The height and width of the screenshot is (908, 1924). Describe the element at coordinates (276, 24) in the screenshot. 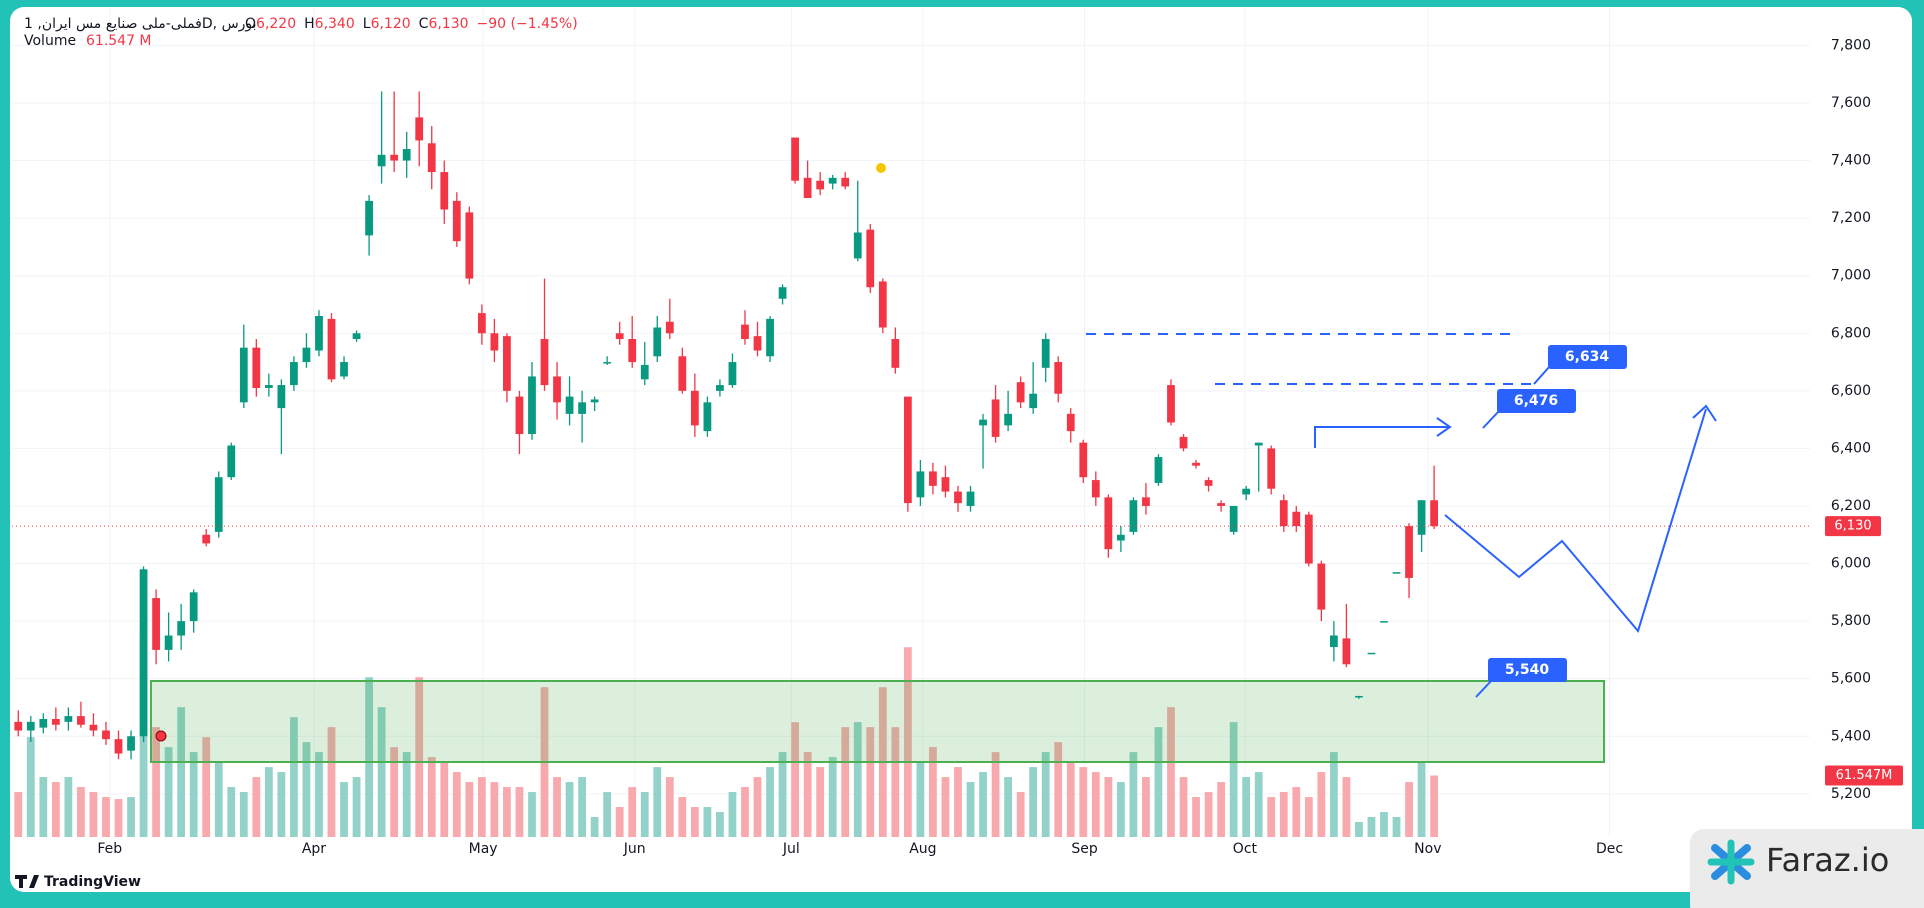

I see `ohlc-value: 6,220` at that location.